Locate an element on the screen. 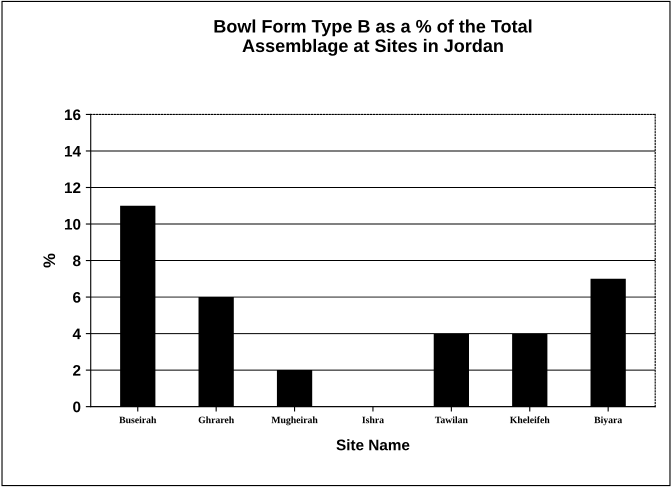 This screenshot has width=672, height=487. y-tick-label: 4 is located at coordinates (76, 334).